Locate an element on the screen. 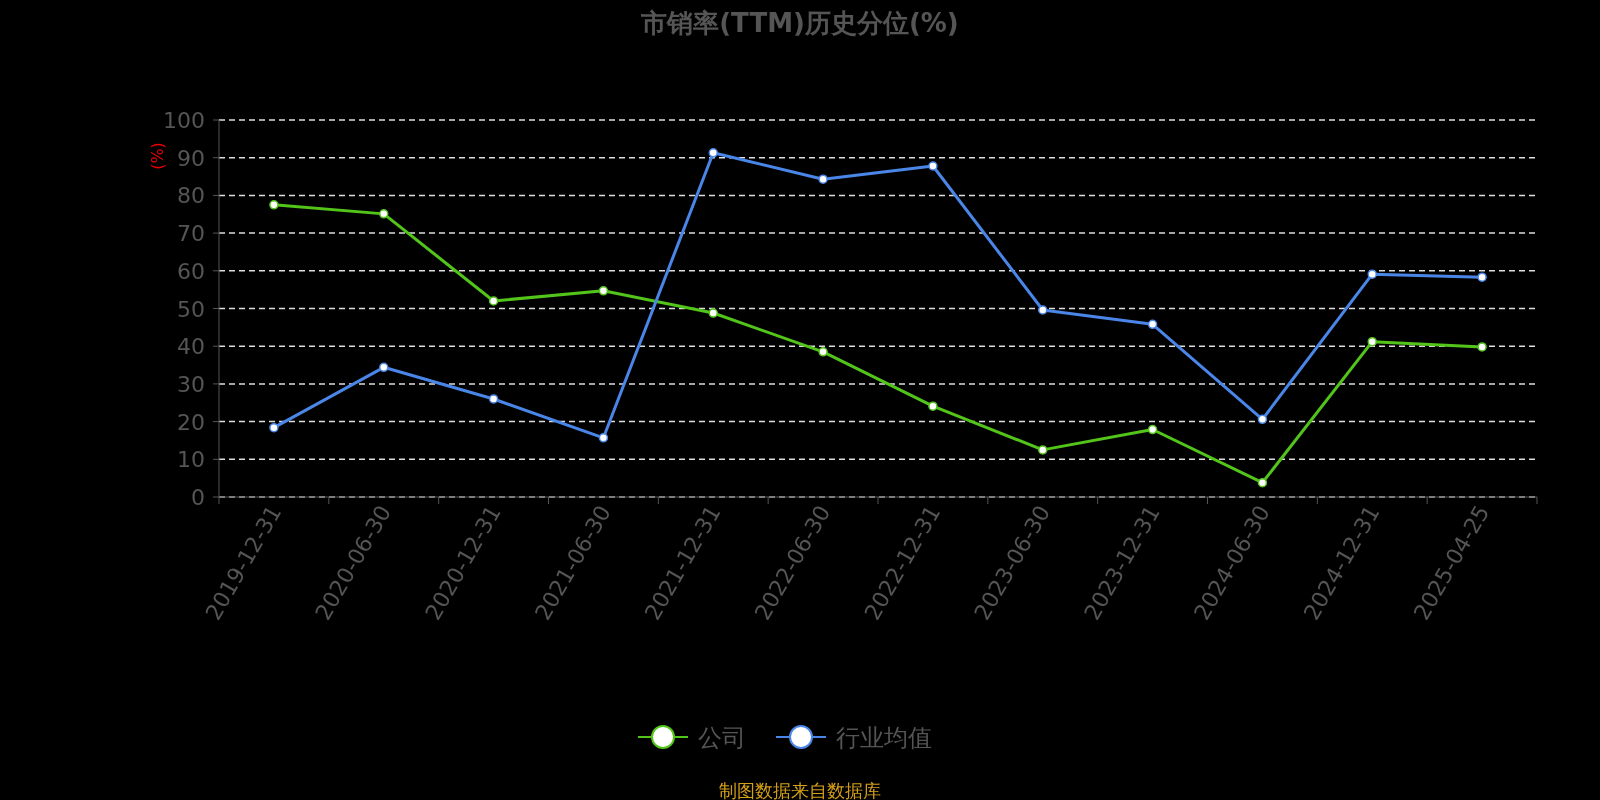  y-axis-title: (%) is located at coordinates (157, 156).